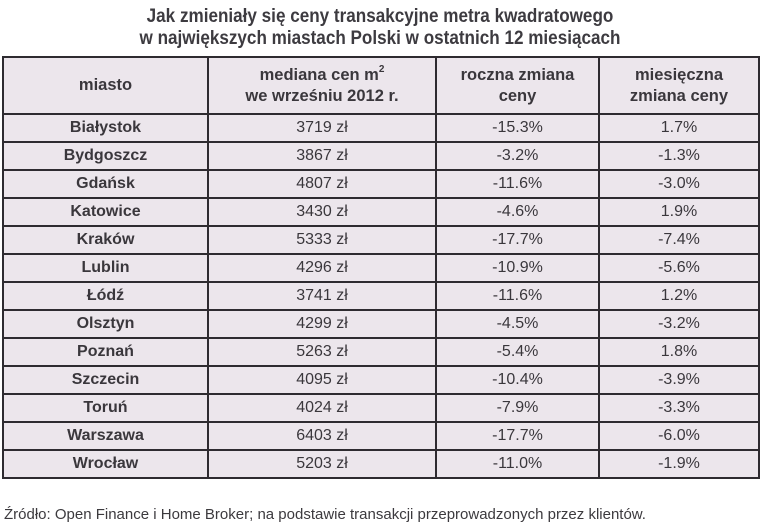 This screenshot has height=530, width=760. What do you see at coordinates (105, 324) in the screenshot?
I see `city-cell: Olsztyn` at bounding box center [105, 324].